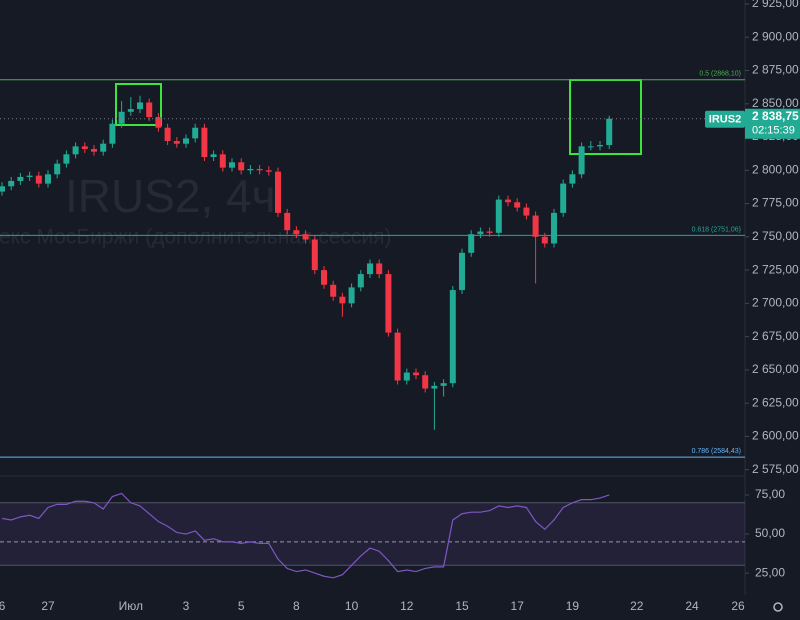 This screenshot has height=620, width=800. Describe the element at coordinates (778, 607) in the screenshot. I see `settings-icon` at that location.